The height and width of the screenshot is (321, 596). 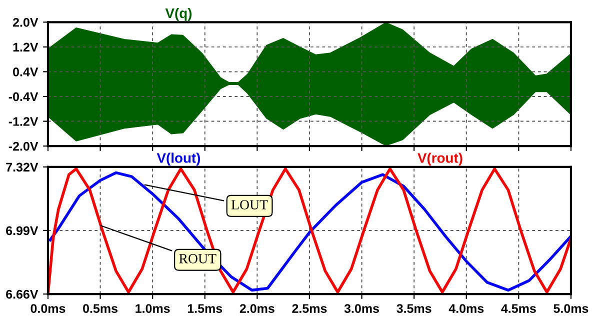 What do you see at coordinates (257, 308) in the screenshot?
I see `x-tick-label: 2.0ms` at bounding box center [257, 308].